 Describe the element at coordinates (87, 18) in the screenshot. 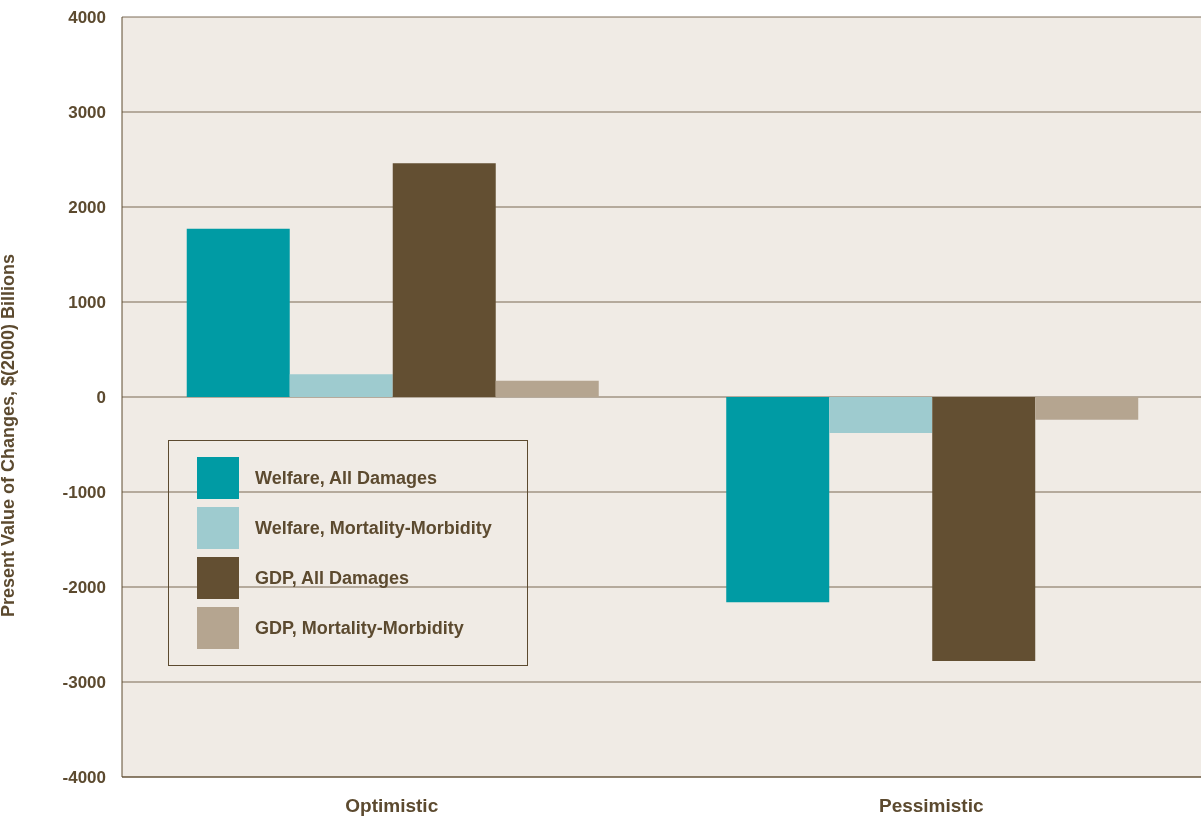

I see `y-tick-label: 4000` at that location.